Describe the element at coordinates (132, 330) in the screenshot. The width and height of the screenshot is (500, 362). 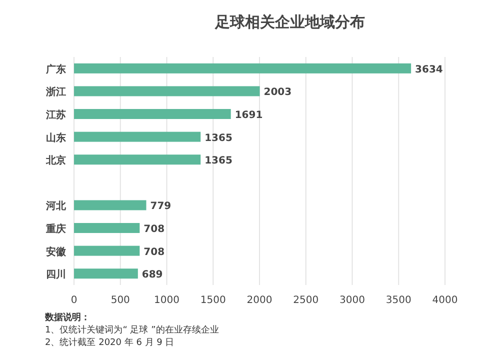
I see `text: 1、仅统计关键词为“ 足球 ”的在业存续企业` at that location.